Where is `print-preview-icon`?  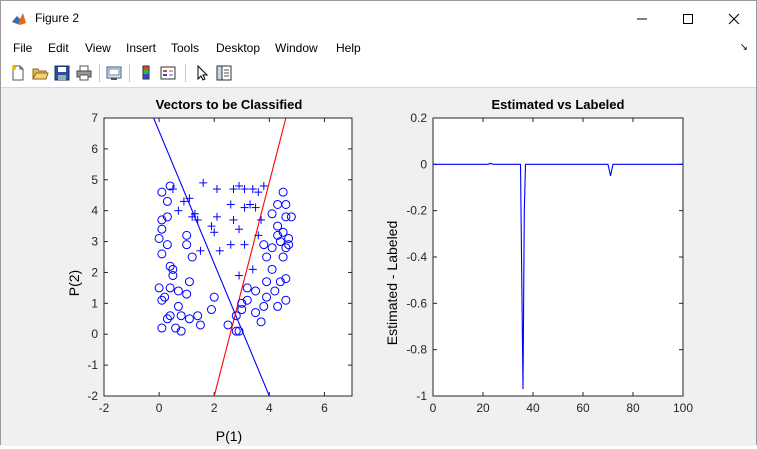
print-preview-icon is located at coordinates (114, 73).